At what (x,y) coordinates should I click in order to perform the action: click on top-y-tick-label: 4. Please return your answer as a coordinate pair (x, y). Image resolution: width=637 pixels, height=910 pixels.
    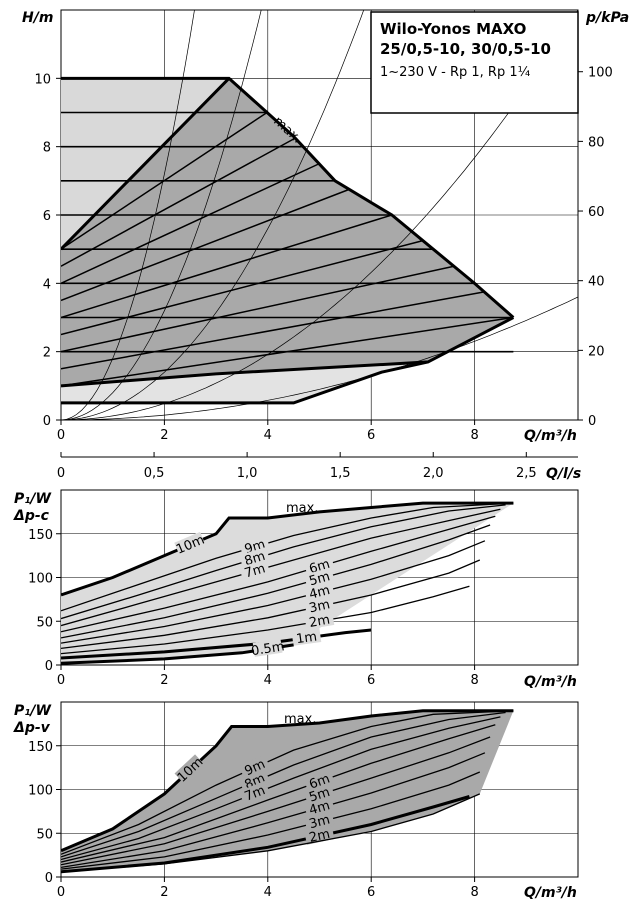
    Looking at the image, I should click on (47, 284).